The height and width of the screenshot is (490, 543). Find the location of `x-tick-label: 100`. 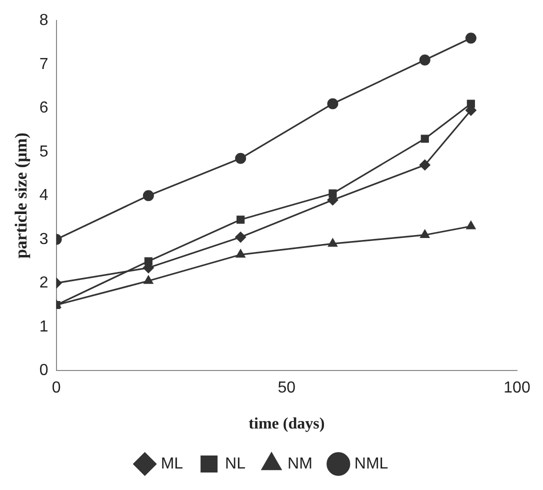

x-tick-label: 100 is located at coordinates (517, 388).